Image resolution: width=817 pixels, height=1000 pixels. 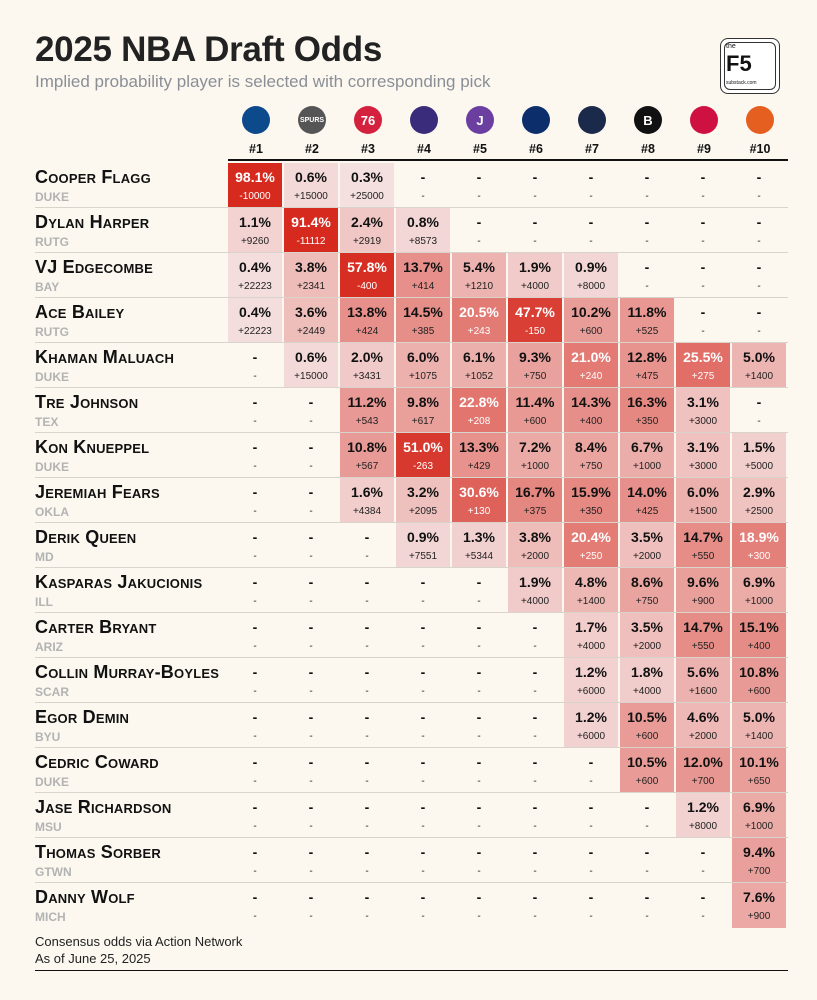 I want to click on odds-cell: 6.7% +1000, so click(x=647, y=455).